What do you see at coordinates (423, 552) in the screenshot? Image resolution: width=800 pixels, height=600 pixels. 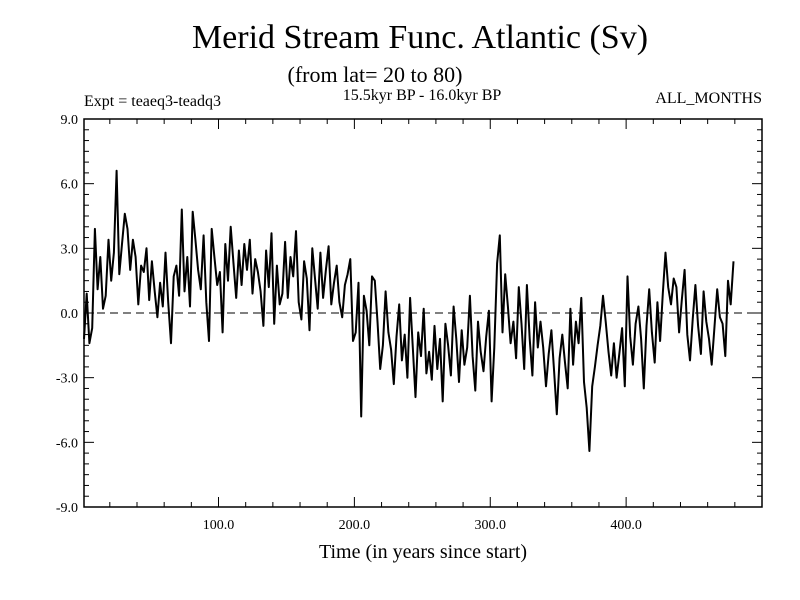 I see `x-axis-label: Time (in years since start)` at bounding box center [423, 552].